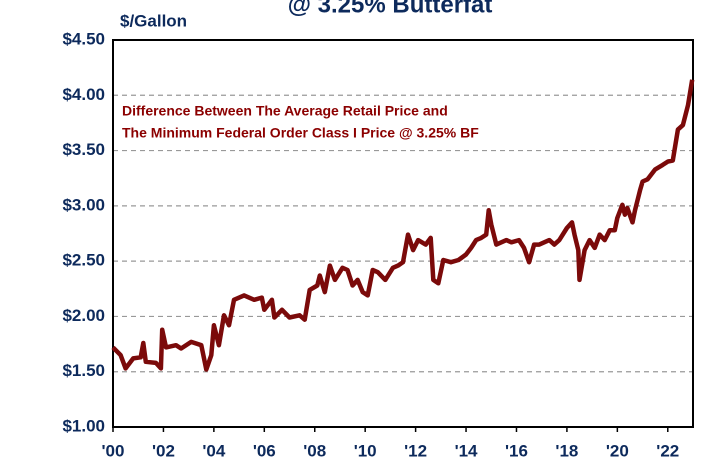 The height and width of the screenshot is (470, 706). What do you see at coordinates (566, 450) in the screenshot?
I see `x-tick-label: '18` at bounding box center [566, 450].